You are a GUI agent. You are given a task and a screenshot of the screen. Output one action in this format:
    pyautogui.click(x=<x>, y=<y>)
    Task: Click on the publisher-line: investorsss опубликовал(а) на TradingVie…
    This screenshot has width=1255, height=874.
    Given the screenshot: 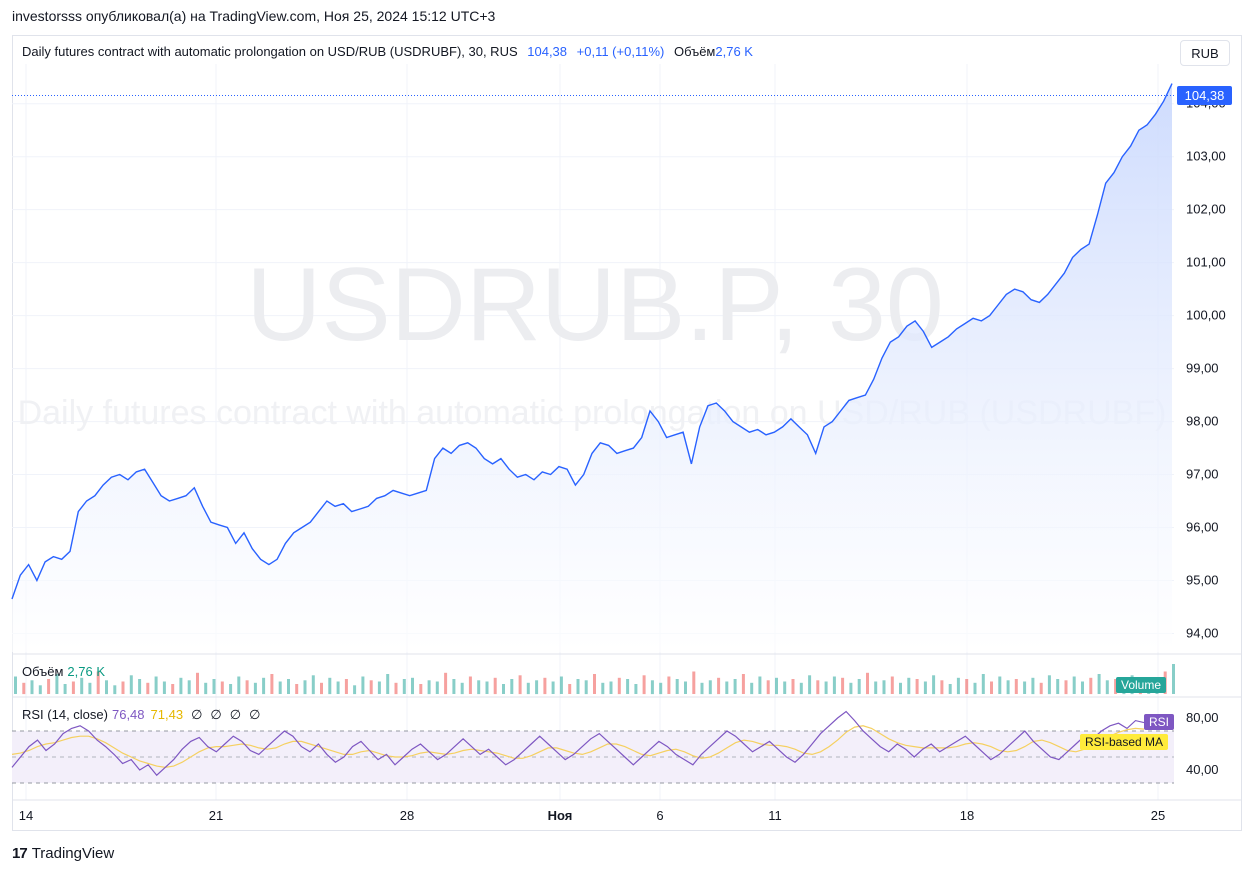 What is the action you would take?
    pyautogui.click(x=254, y=16)
    